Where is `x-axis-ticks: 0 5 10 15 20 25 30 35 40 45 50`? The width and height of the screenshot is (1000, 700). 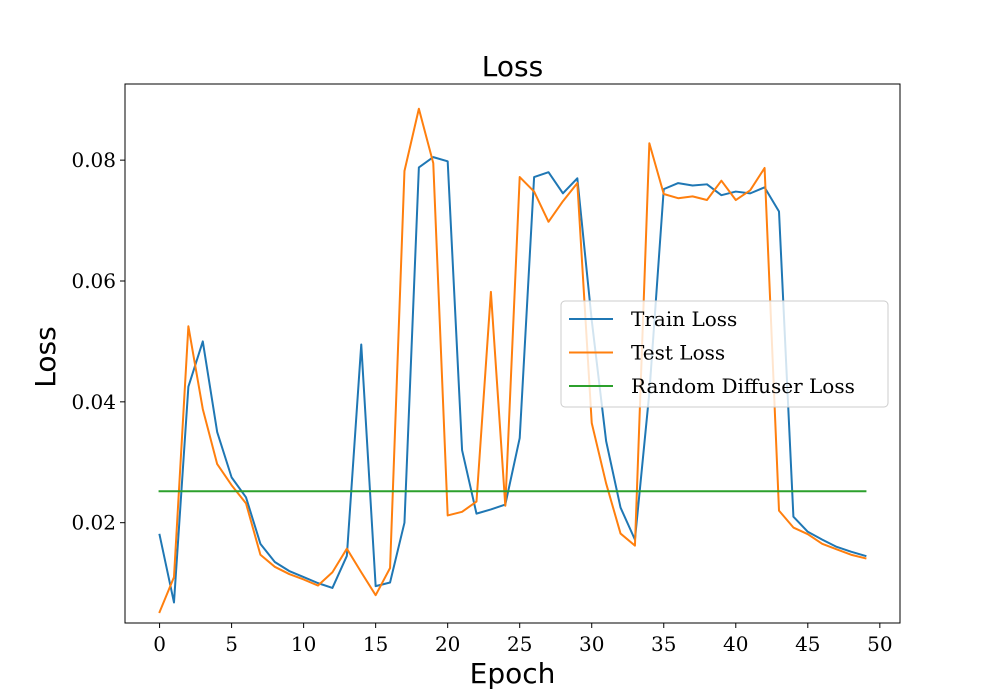 x-axis-ticks: 0 5 10 15 20 25 30 35 40 45 50 is located at coordinates (523, 639).